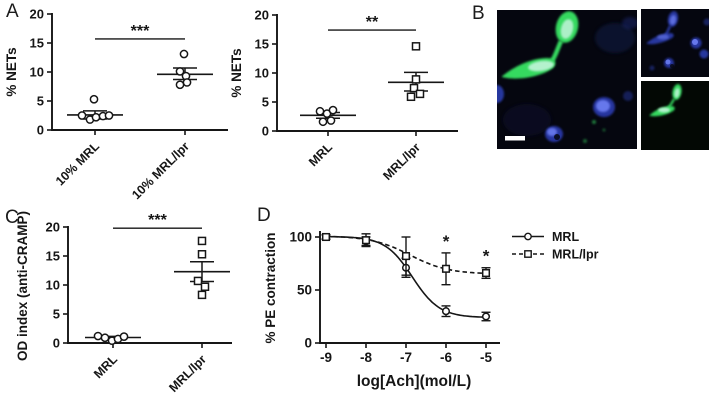 Image resolution: width=714 pixels, height=404 pixels. I want to click on y-tick-label: 50, so click(304, 290).